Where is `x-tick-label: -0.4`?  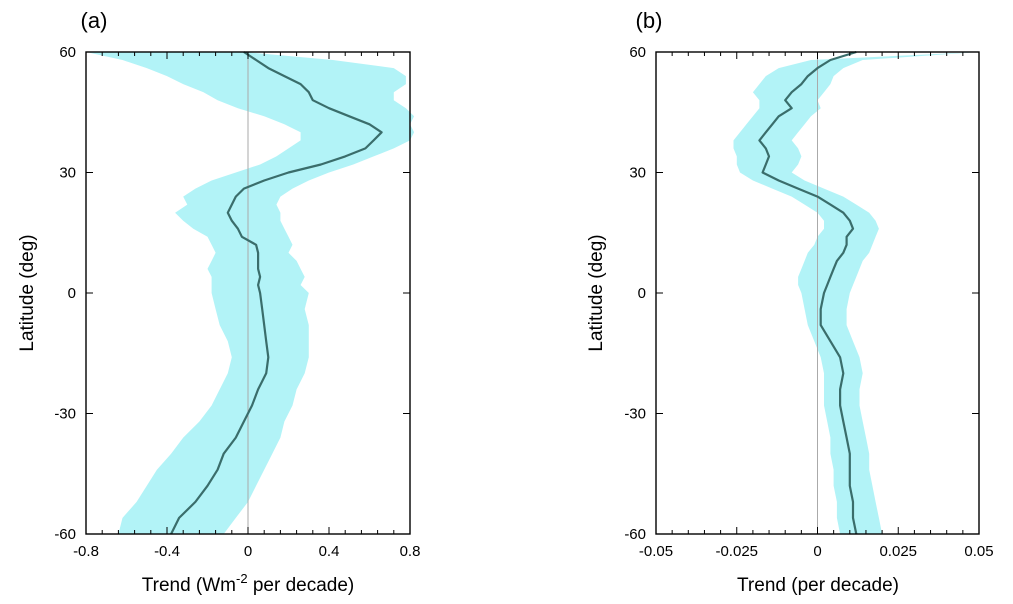 x-tick-label: -0.4 is located at coordinates (167, 551).